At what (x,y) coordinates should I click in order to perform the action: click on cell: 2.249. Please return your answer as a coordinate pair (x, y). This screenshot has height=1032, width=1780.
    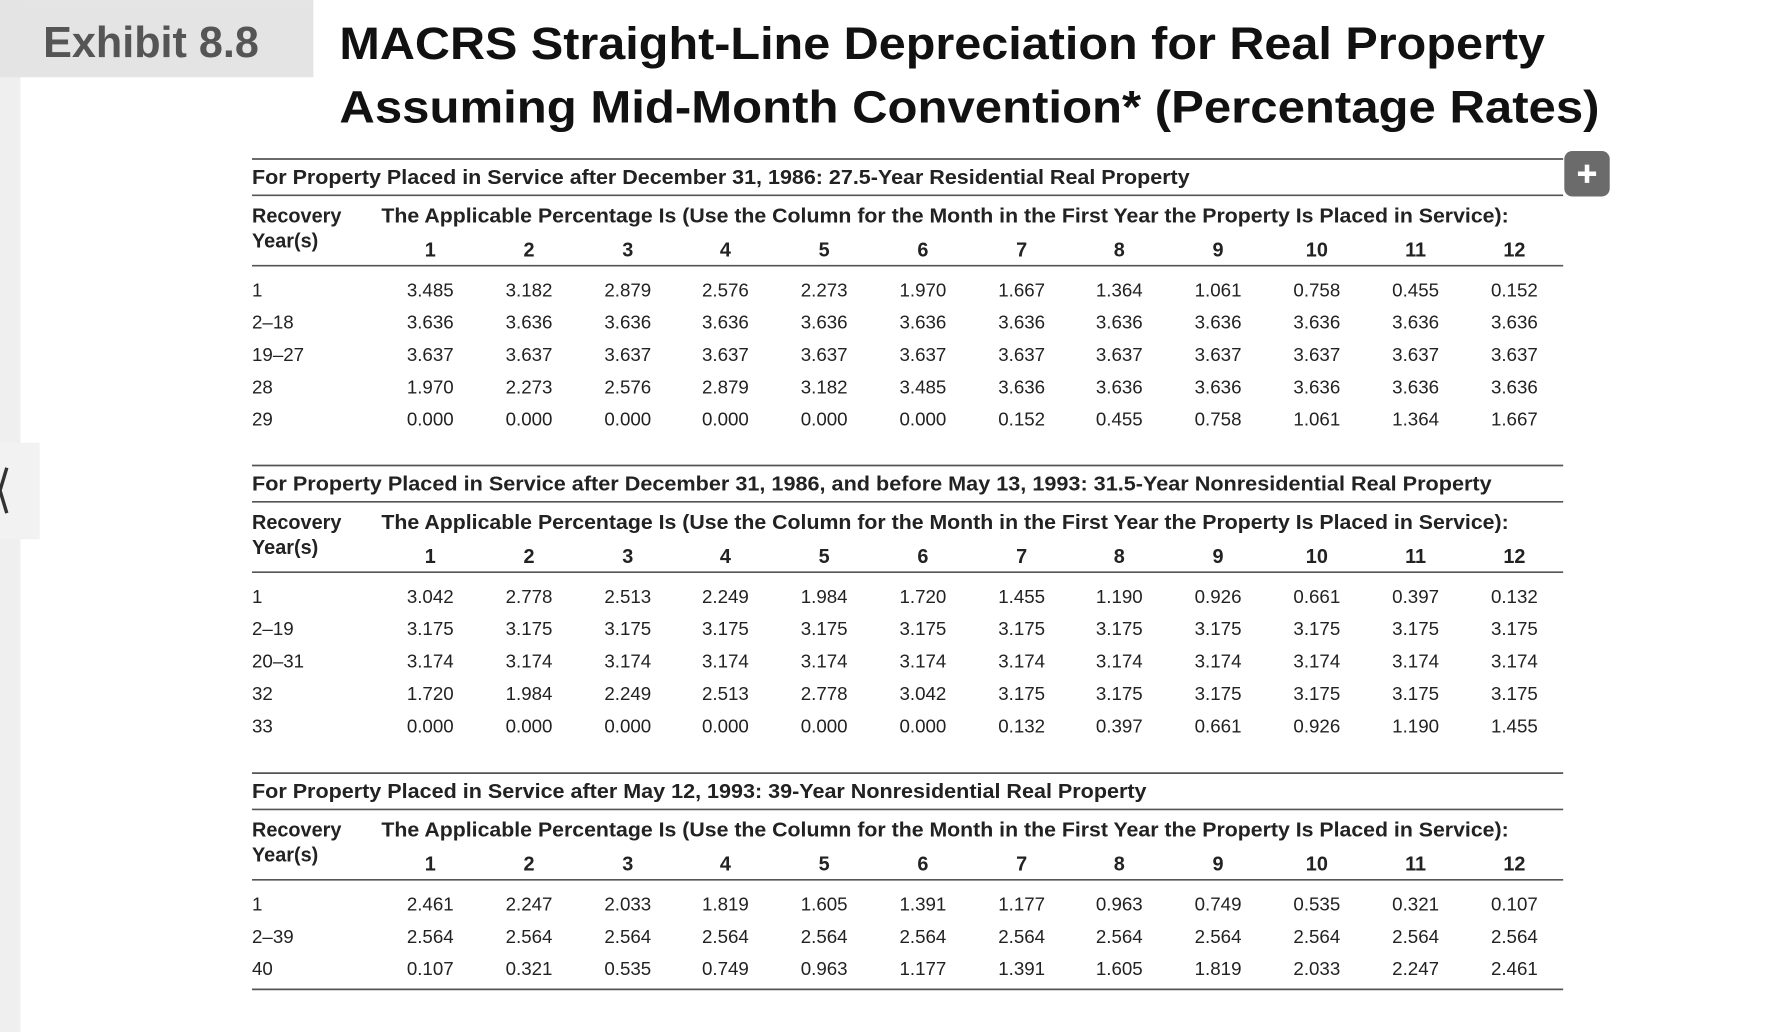
    Looking at the image, I should click on (725, 596).